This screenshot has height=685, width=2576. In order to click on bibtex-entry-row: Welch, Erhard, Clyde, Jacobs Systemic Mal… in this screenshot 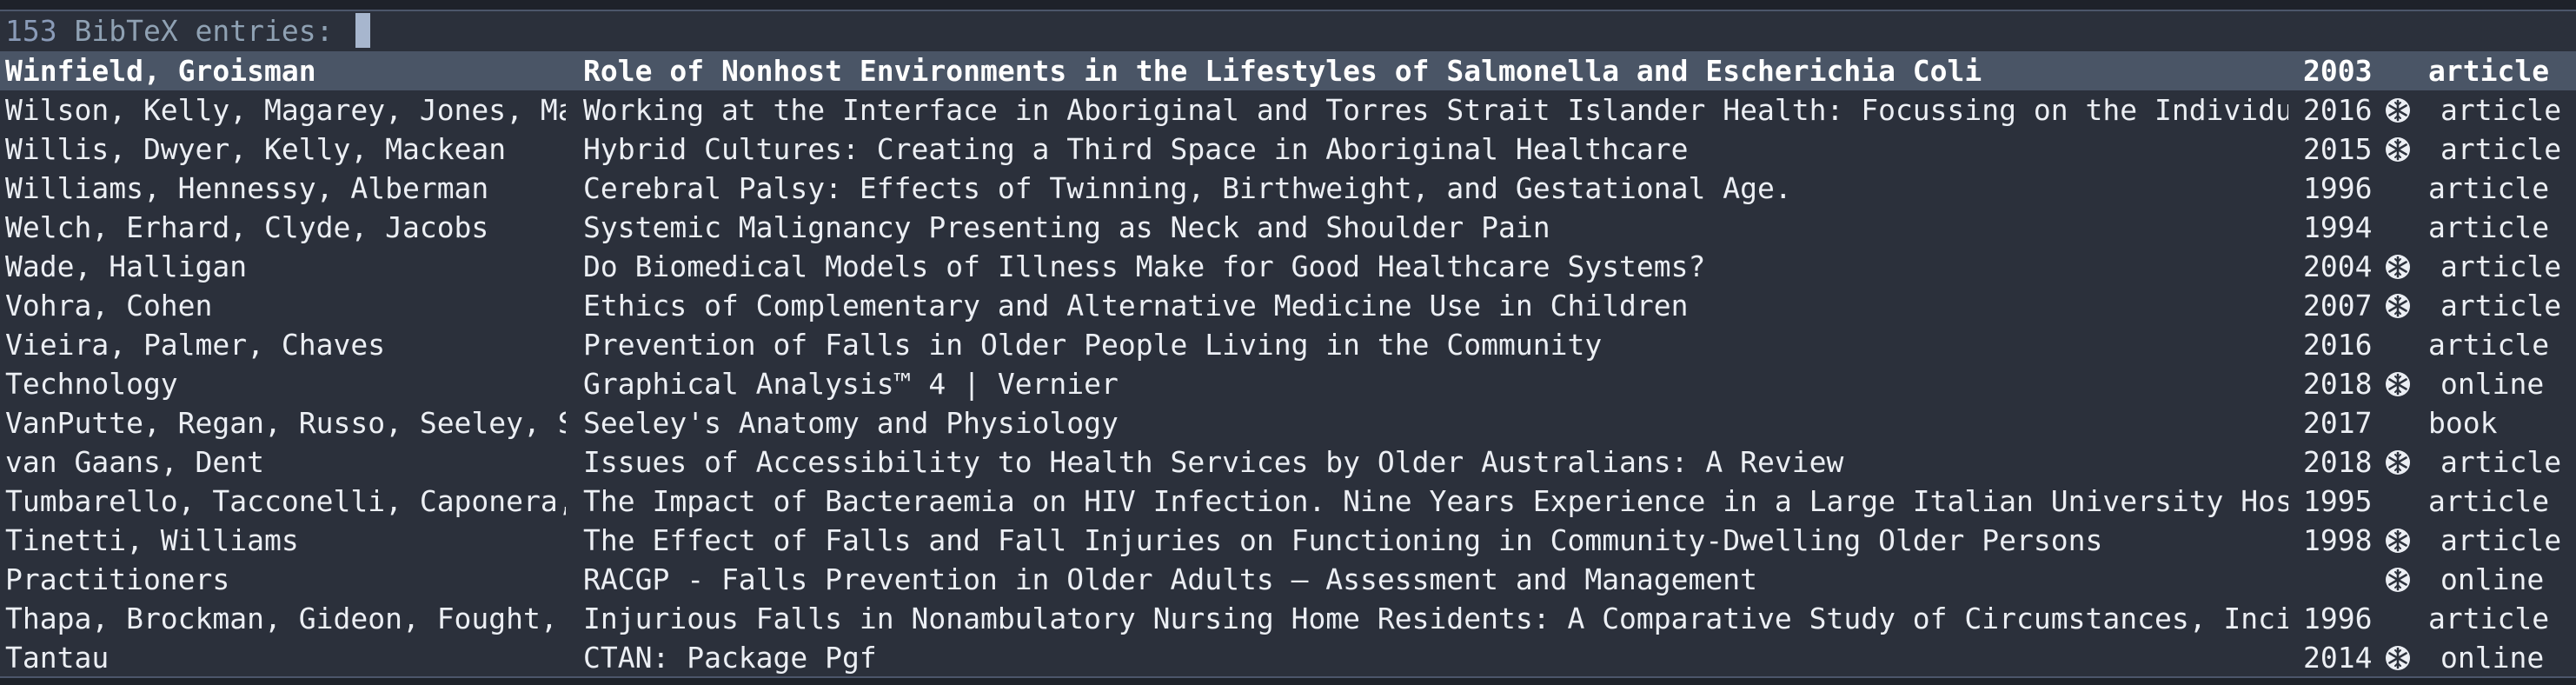, I will do `click(1288, 227)`.